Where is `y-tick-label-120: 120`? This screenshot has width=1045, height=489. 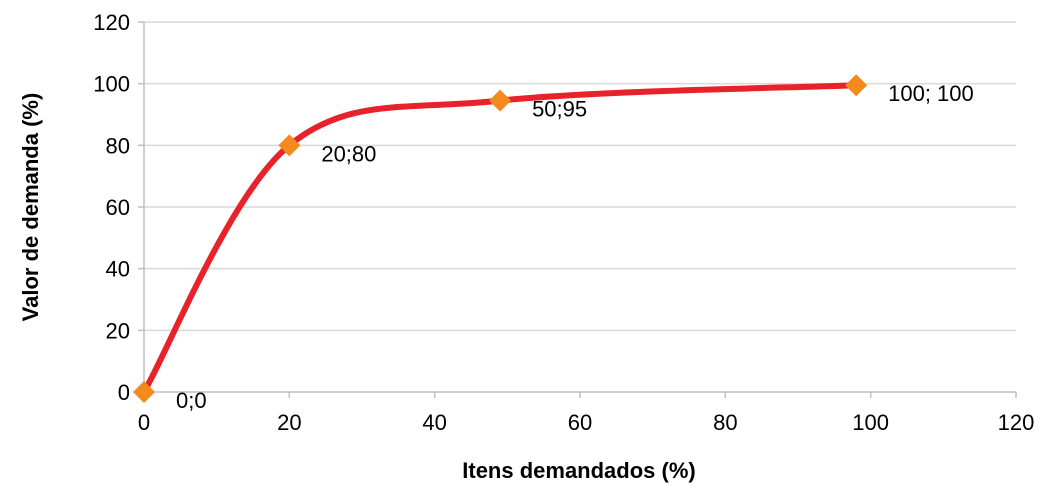 y-tick-label-120: 120 is located at coordinates (111, 22).